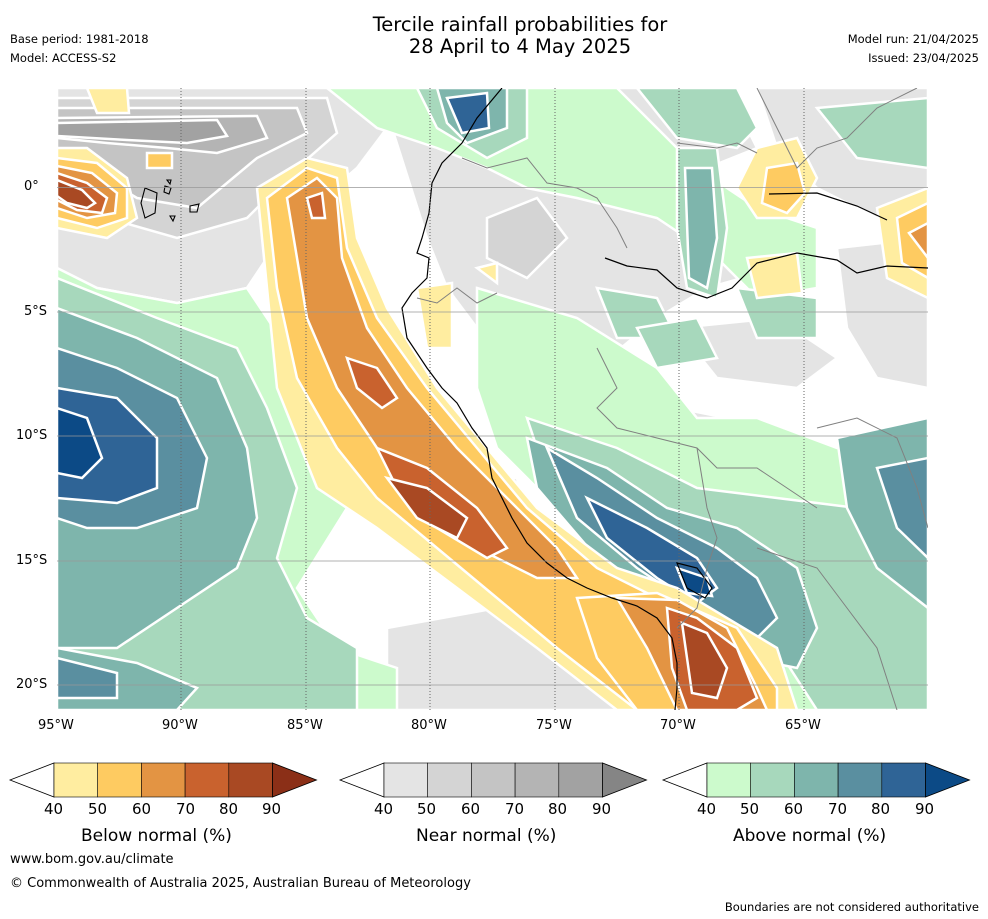 This screenshot has height=919, width=988. Describe the element at coordinates (707, 809) in the screenshot. I see `above-tick-40: 40` at that location.